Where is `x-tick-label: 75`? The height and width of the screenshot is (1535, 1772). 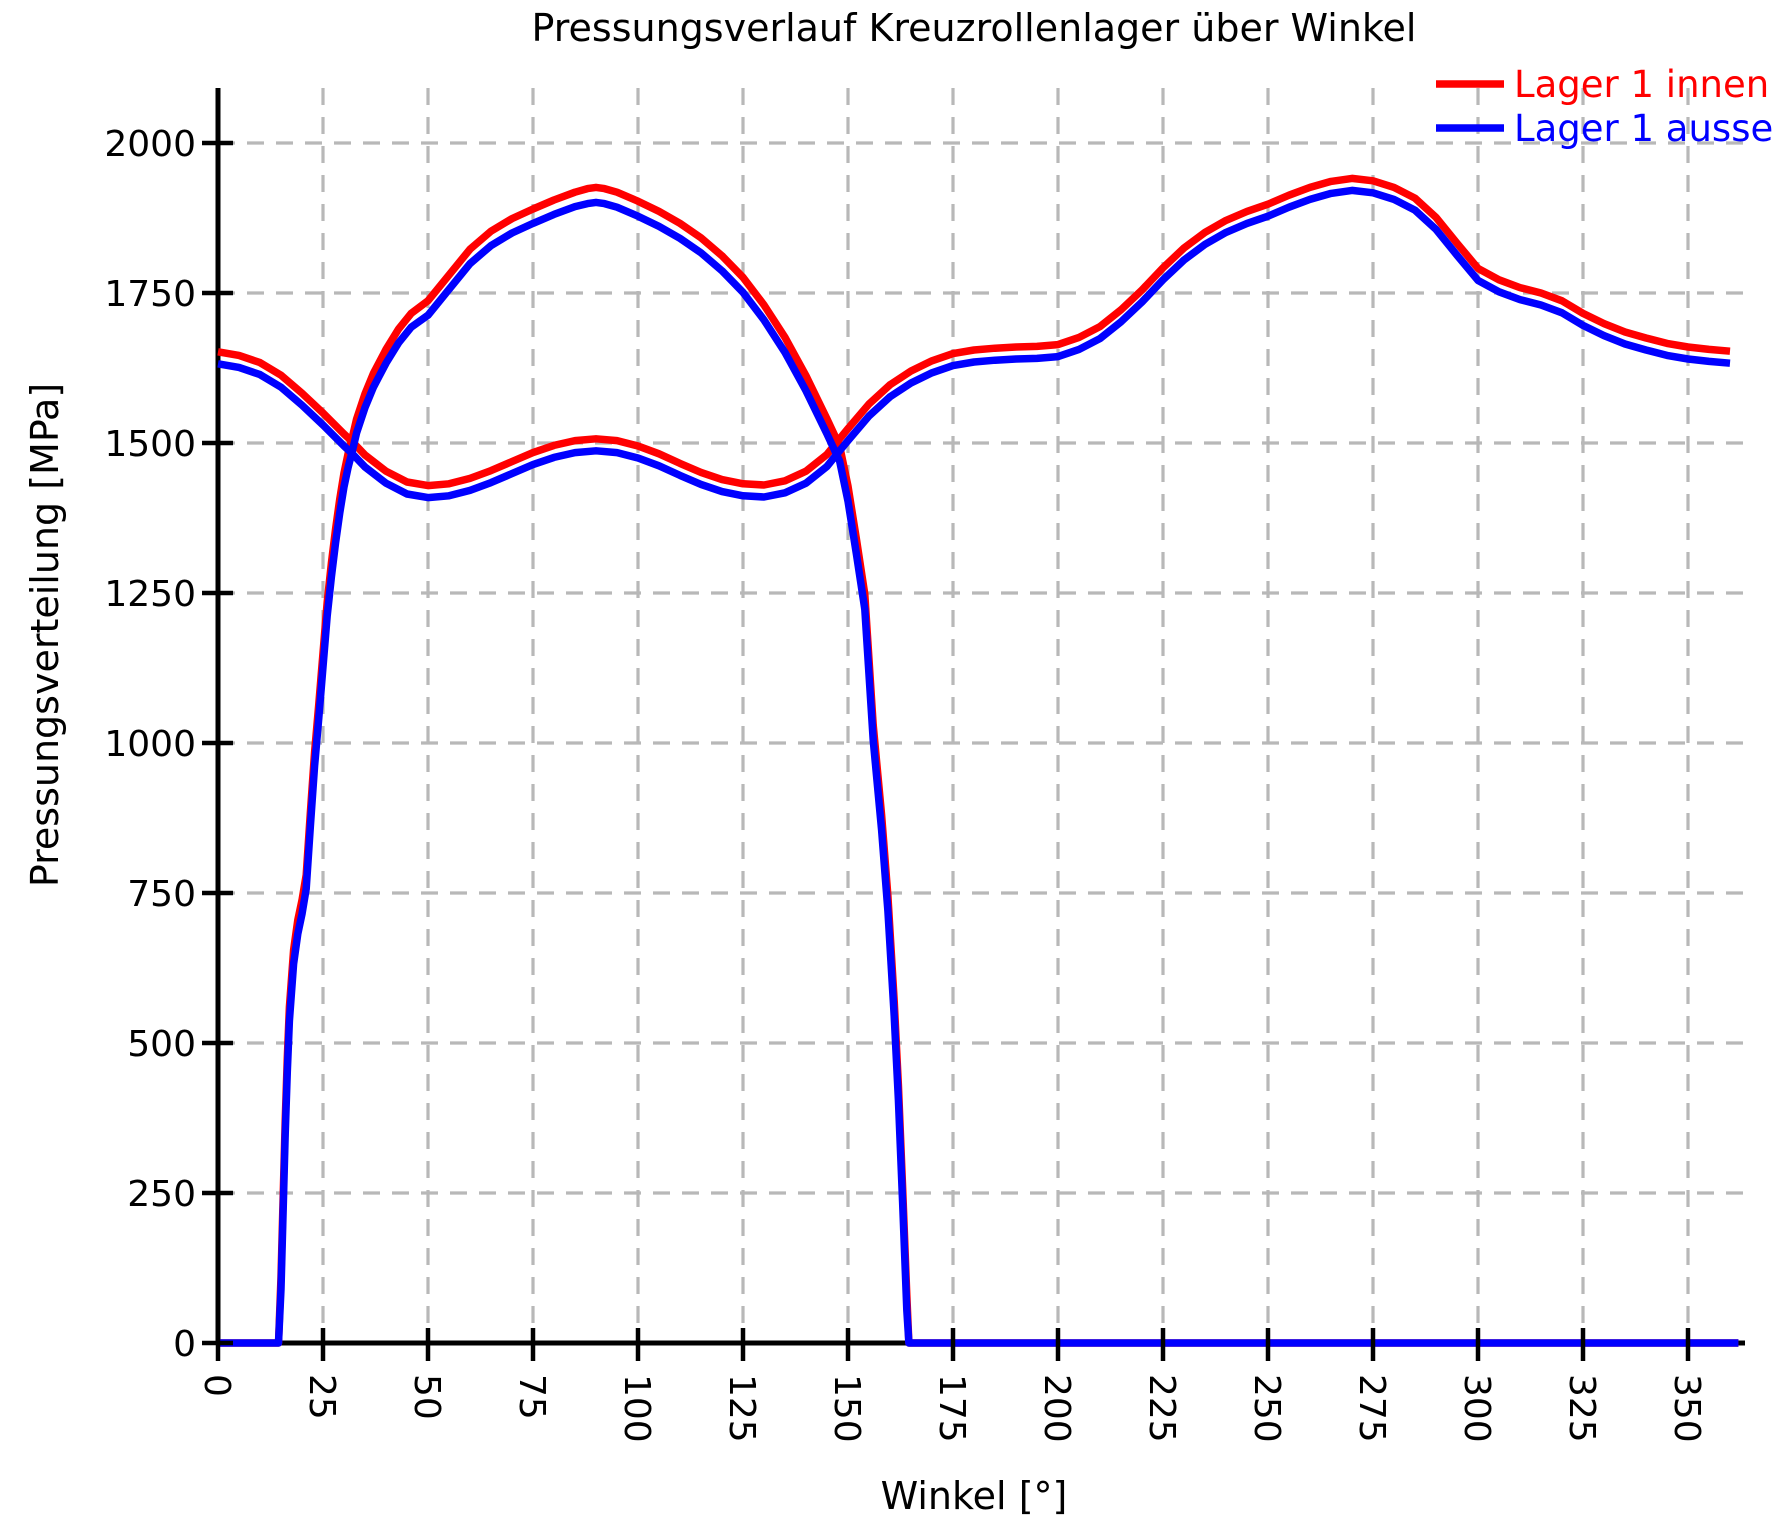 x-tick-label: 75 is located at coordinates (531, 1397).